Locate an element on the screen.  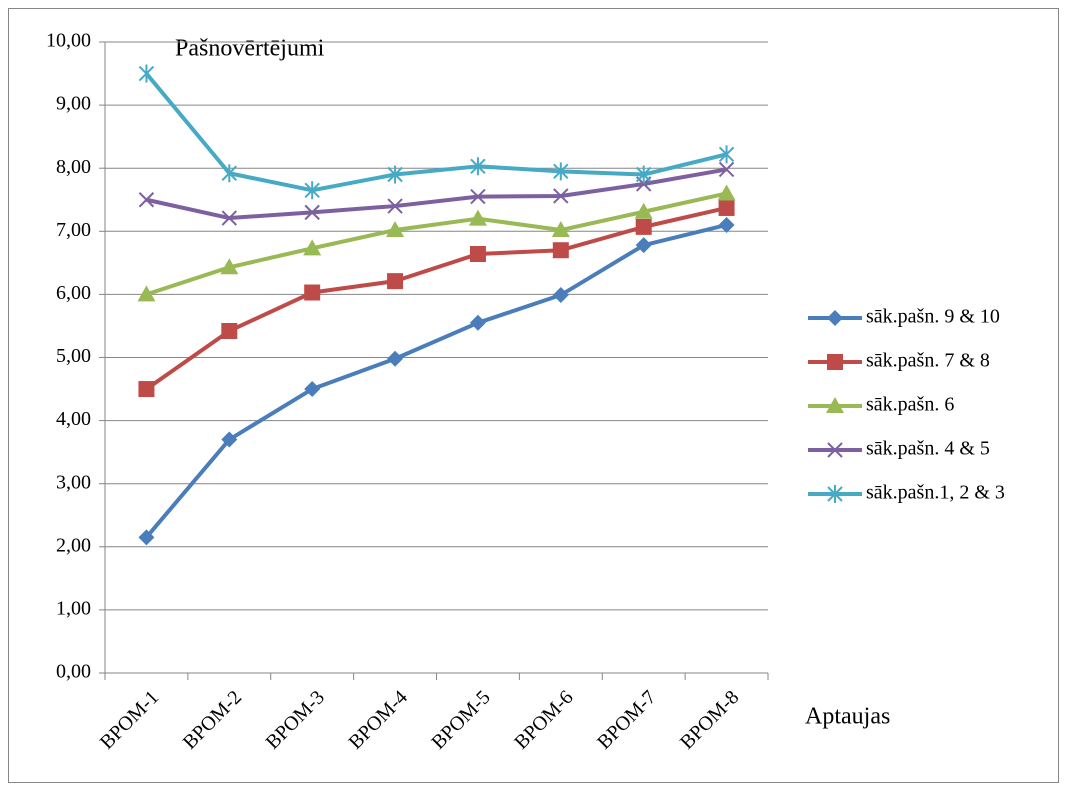
legend-label: sāk.pašn.1, 2 & 3 is located at coordinates (935, 493).